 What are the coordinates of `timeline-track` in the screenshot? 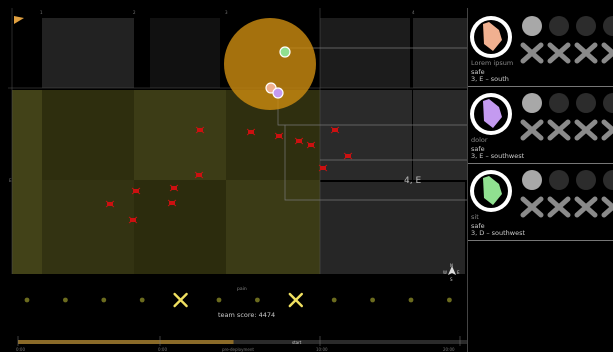 It's located at (242, 342).